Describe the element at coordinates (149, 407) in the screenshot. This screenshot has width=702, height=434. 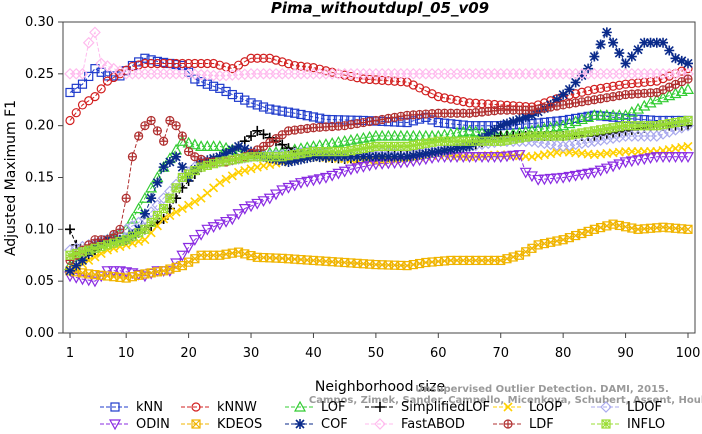
I see `legend-label: kNN` at that location.